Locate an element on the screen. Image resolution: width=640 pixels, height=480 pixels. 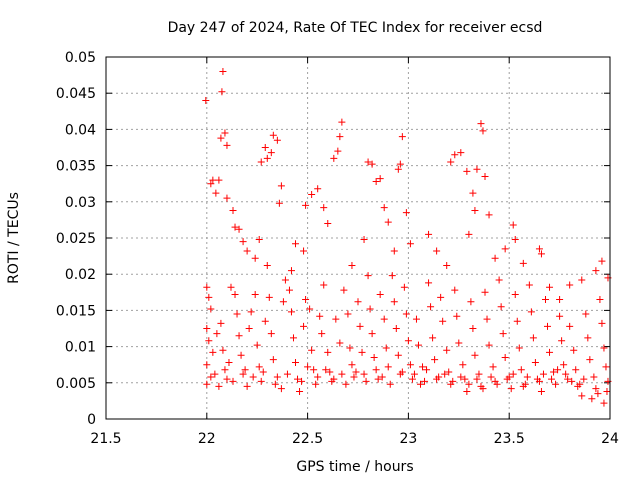
y-tick-label: 0 is located at coordinates (91, 420).